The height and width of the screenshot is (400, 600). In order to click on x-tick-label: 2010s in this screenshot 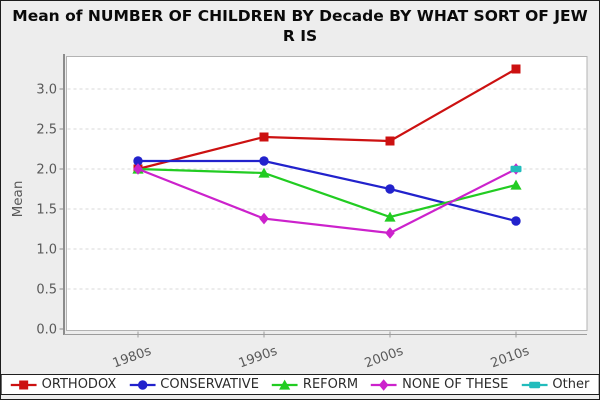, I will do `click(510, 358)`.